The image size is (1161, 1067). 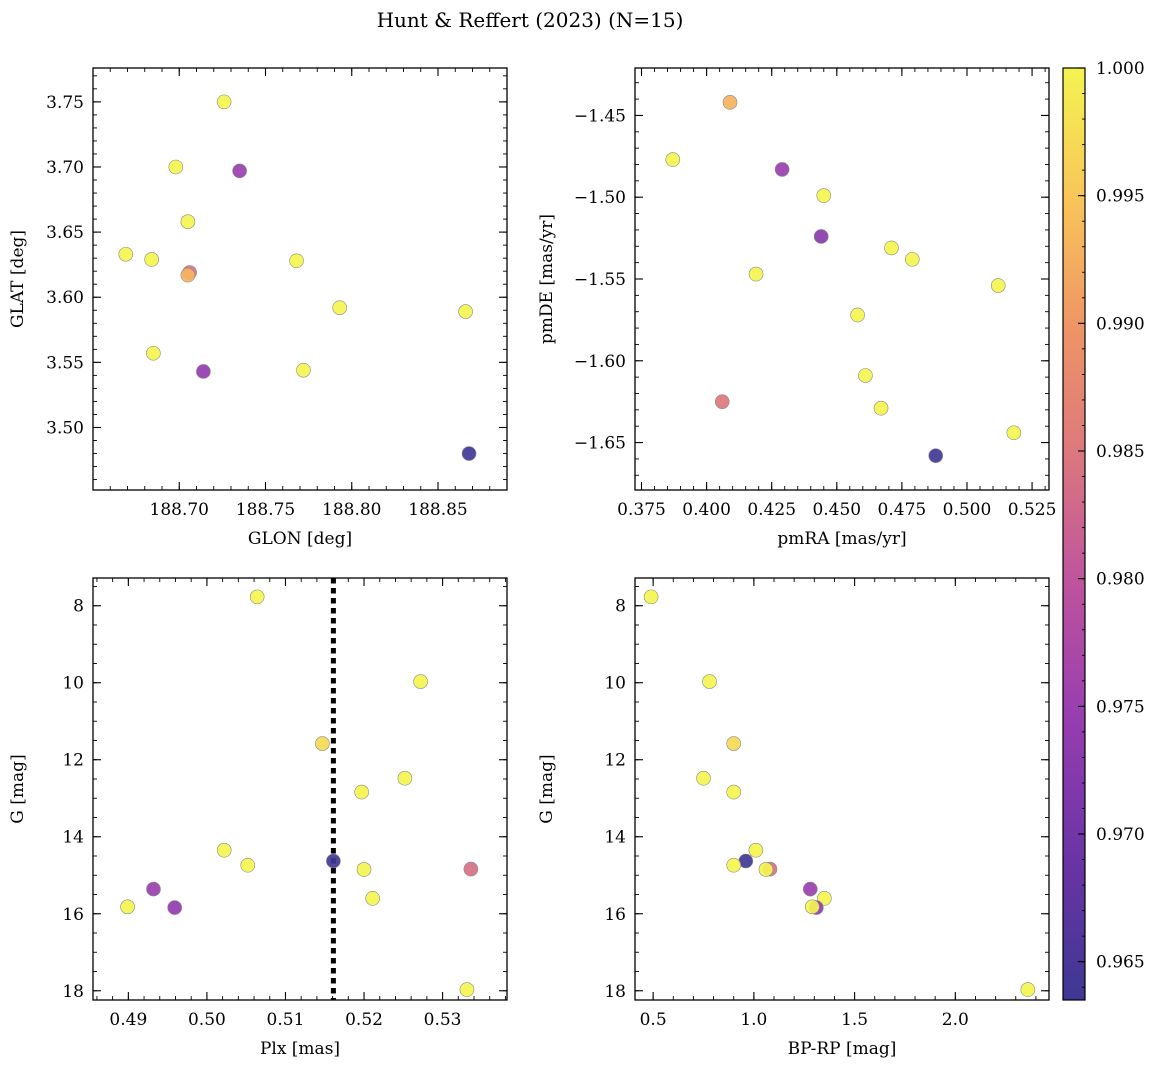 What do you see at coordinates (128, 1020) in the screenshot?
I see `x-tick-label: 0.49` at bounding box center [128, 1020].